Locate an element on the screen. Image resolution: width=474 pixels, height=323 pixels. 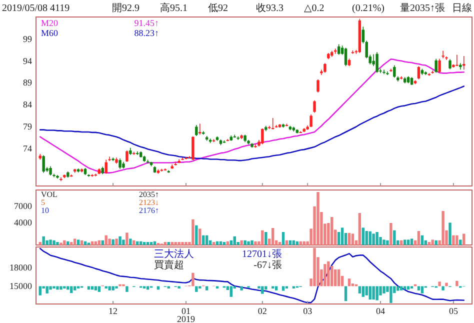
text: △0.2 is located at coordinates (314, 8).